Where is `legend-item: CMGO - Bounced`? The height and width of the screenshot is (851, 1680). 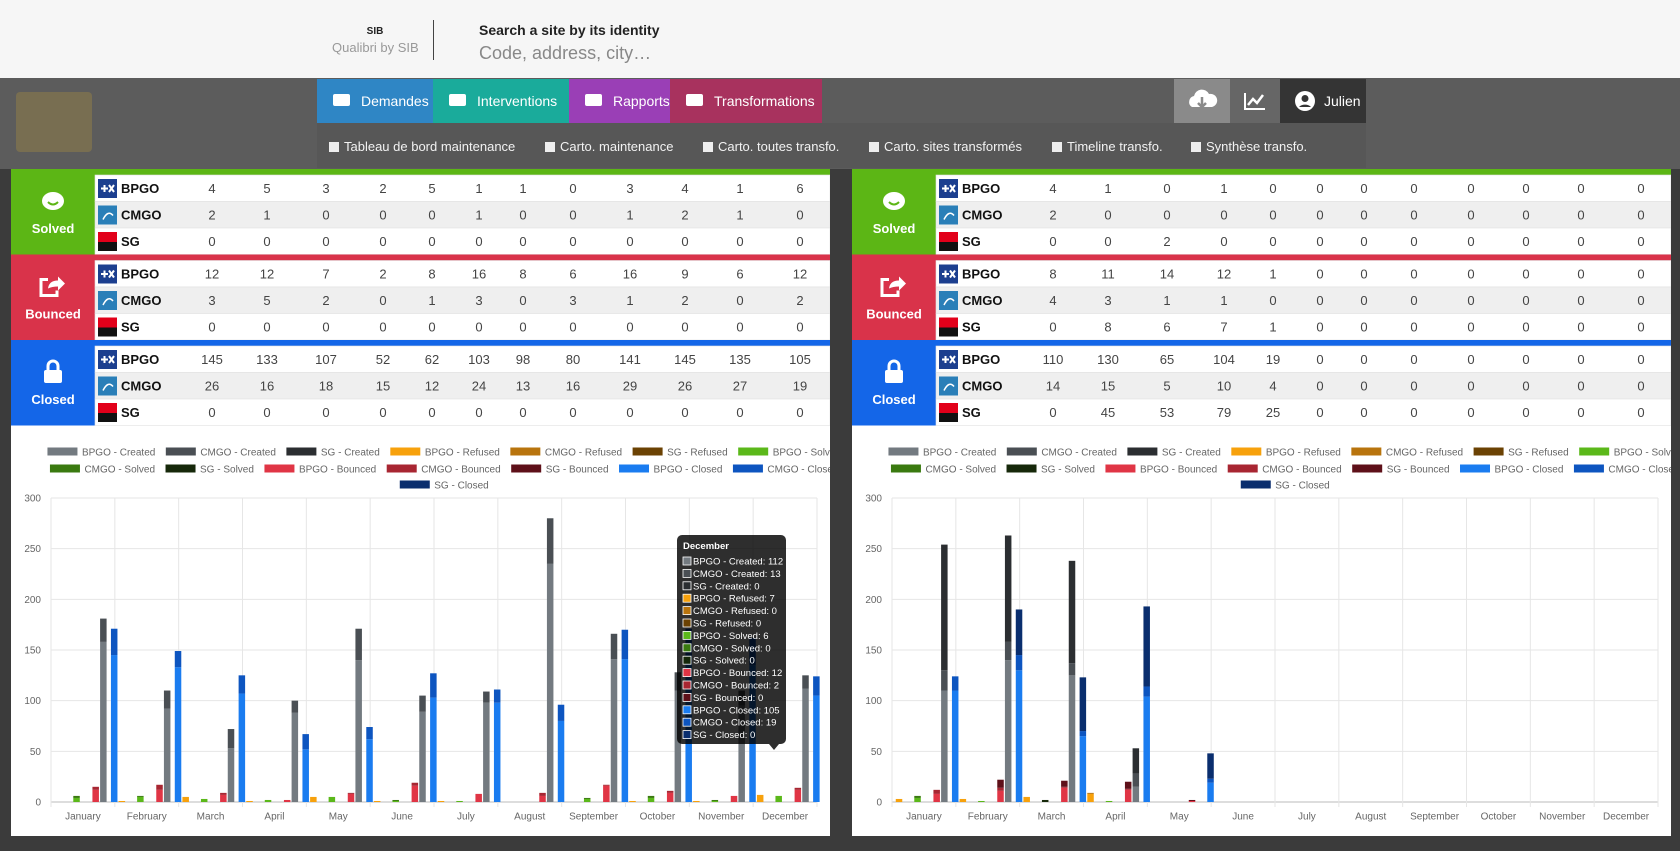 legend-item: CMGO - Bounced is located at coordinates (443, 469).